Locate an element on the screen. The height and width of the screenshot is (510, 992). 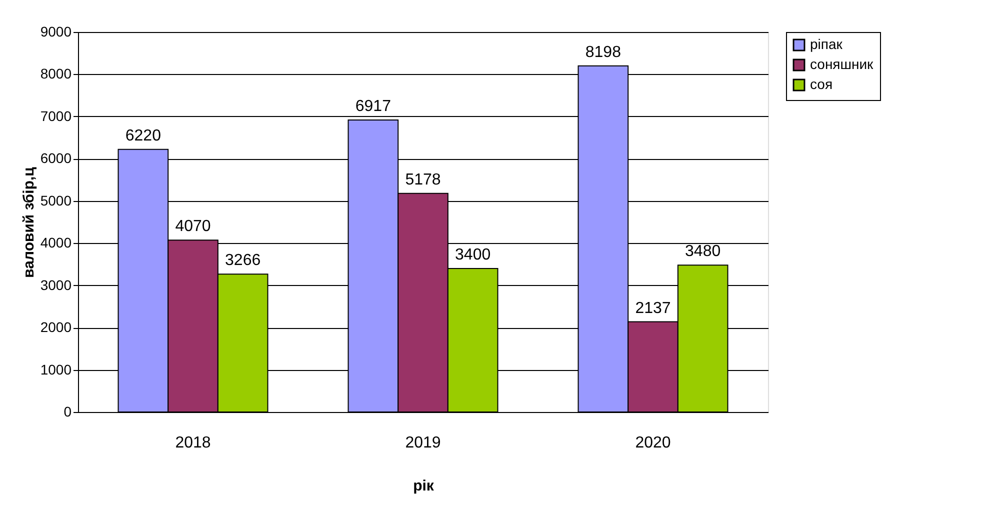
data-label: 6917 is located at coordinates (373, 106).